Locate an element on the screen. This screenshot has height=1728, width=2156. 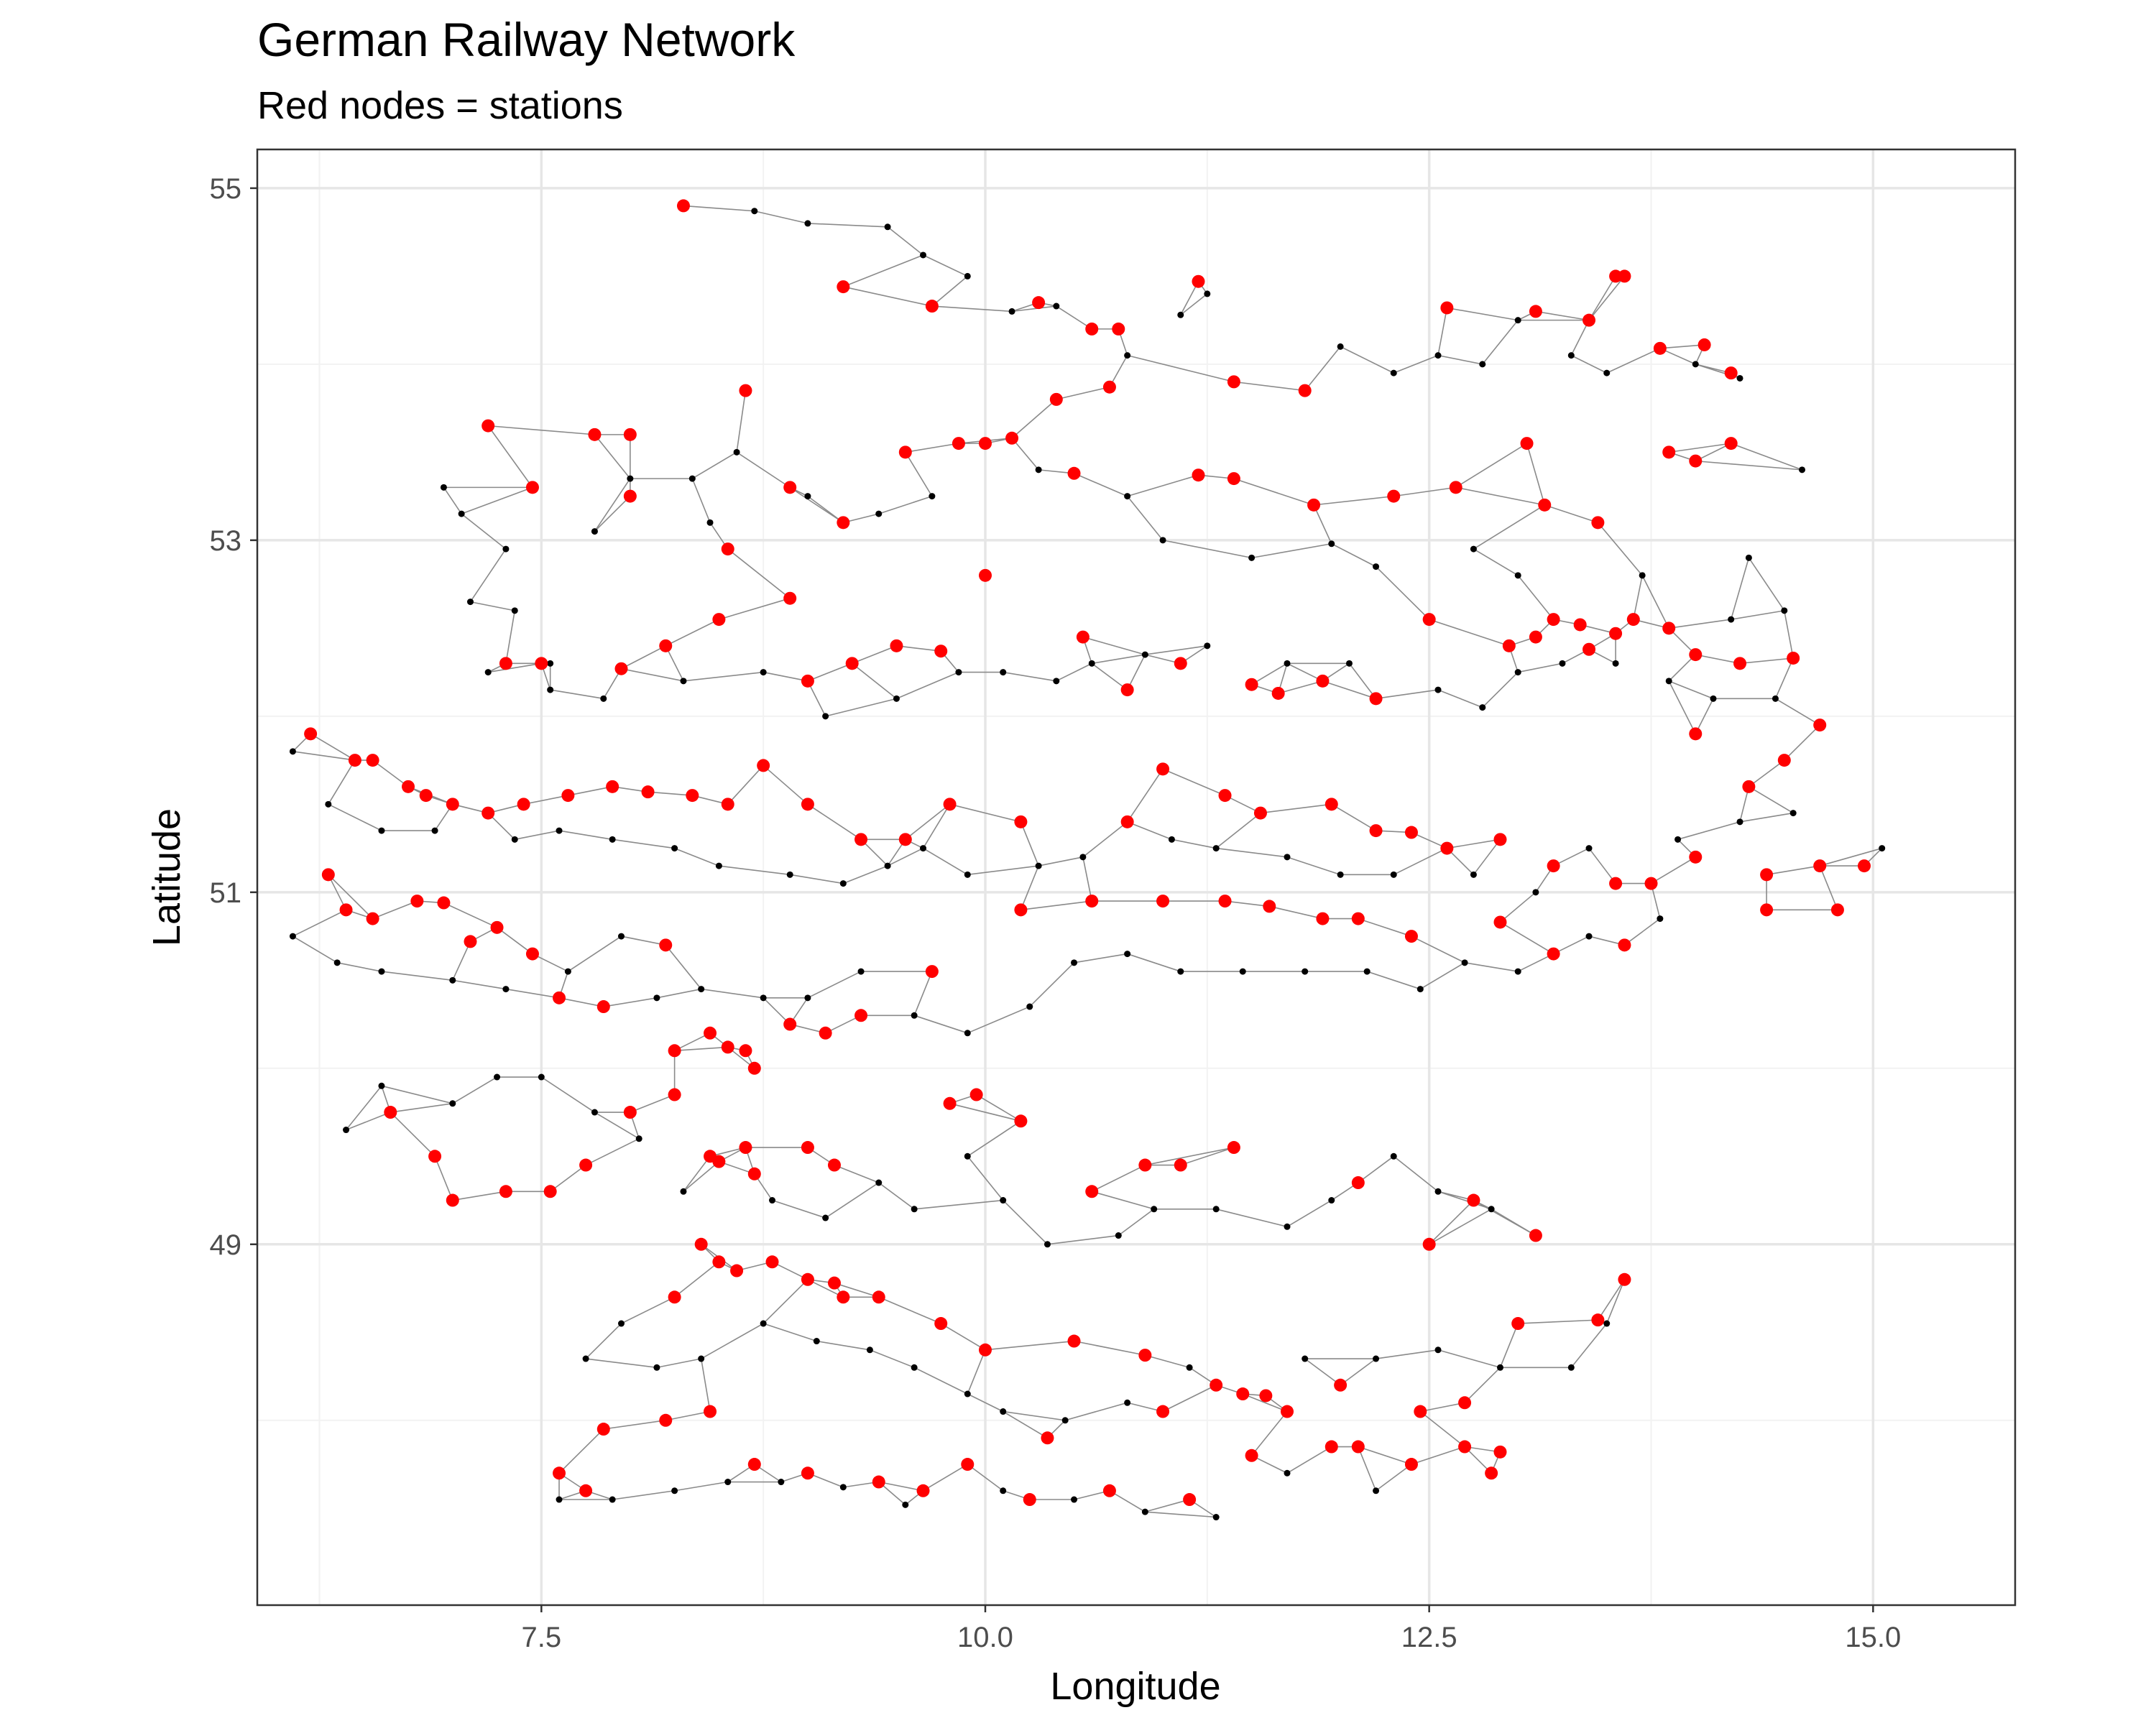
y-tick-label: 53 is located at coordinates (226, 541).